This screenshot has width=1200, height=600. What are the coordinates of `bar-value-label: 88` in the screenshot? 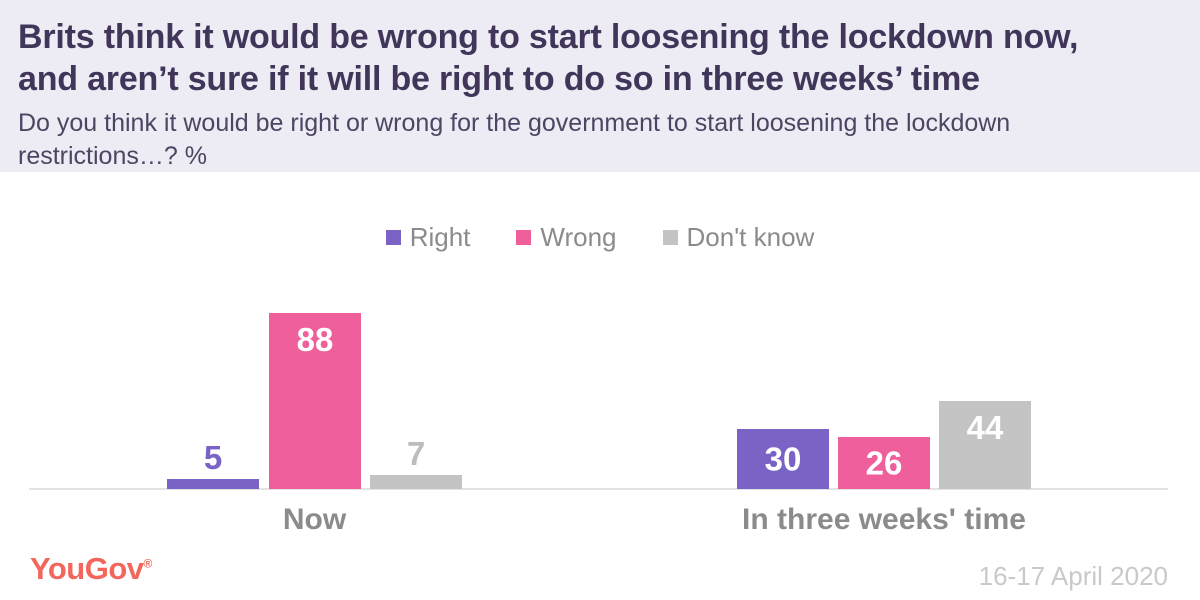 It's located at (315, 339).